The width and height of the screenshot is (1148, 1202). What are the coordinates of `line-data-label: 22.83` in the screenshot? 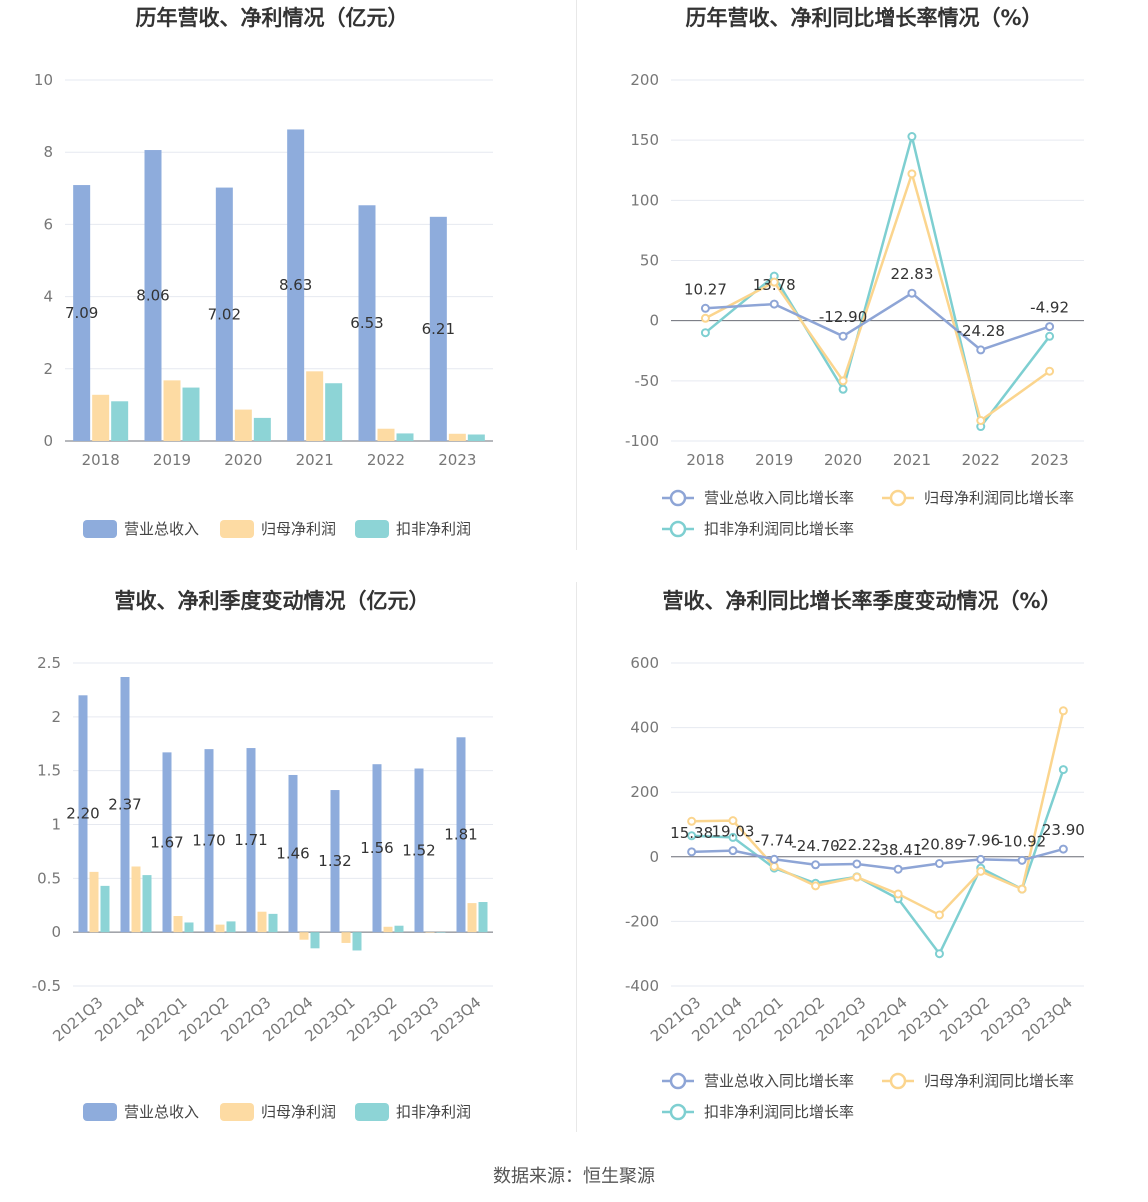 It's located at (911, 274).